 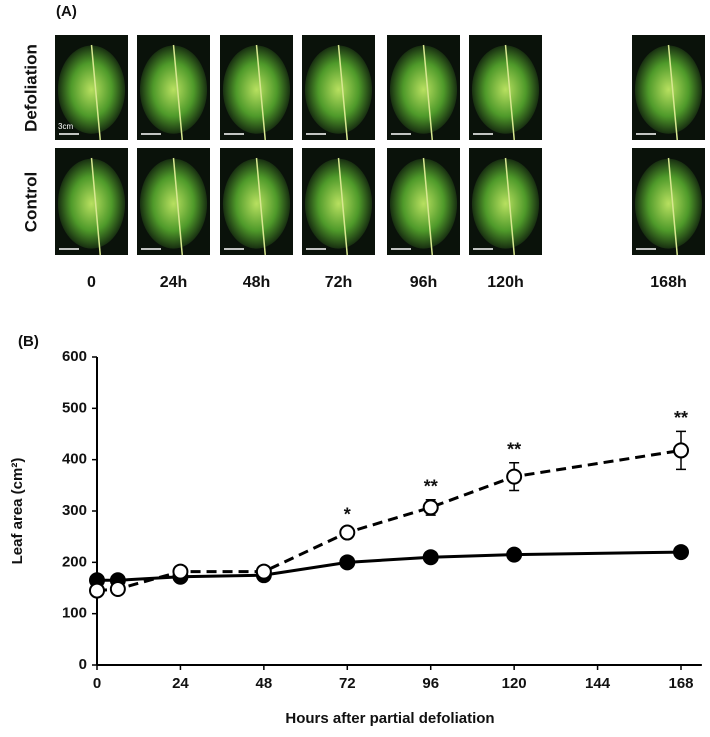 I want to click on x-tick-label: 96, so click(x=430, y=683).